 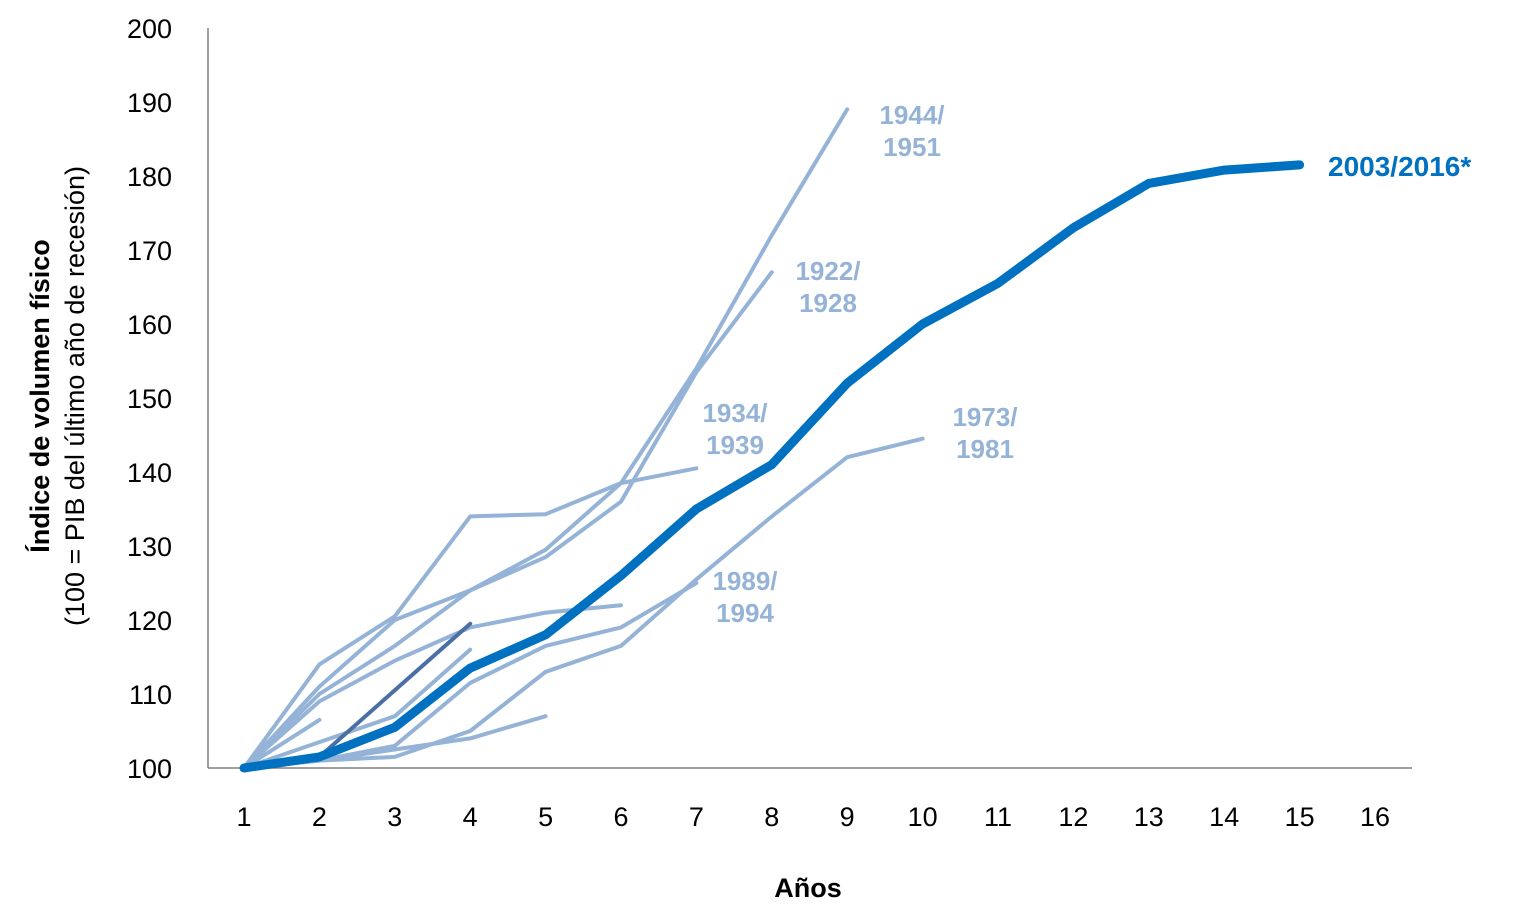 I want to click on x-tick-label: 5, so click(x=545, y=817).